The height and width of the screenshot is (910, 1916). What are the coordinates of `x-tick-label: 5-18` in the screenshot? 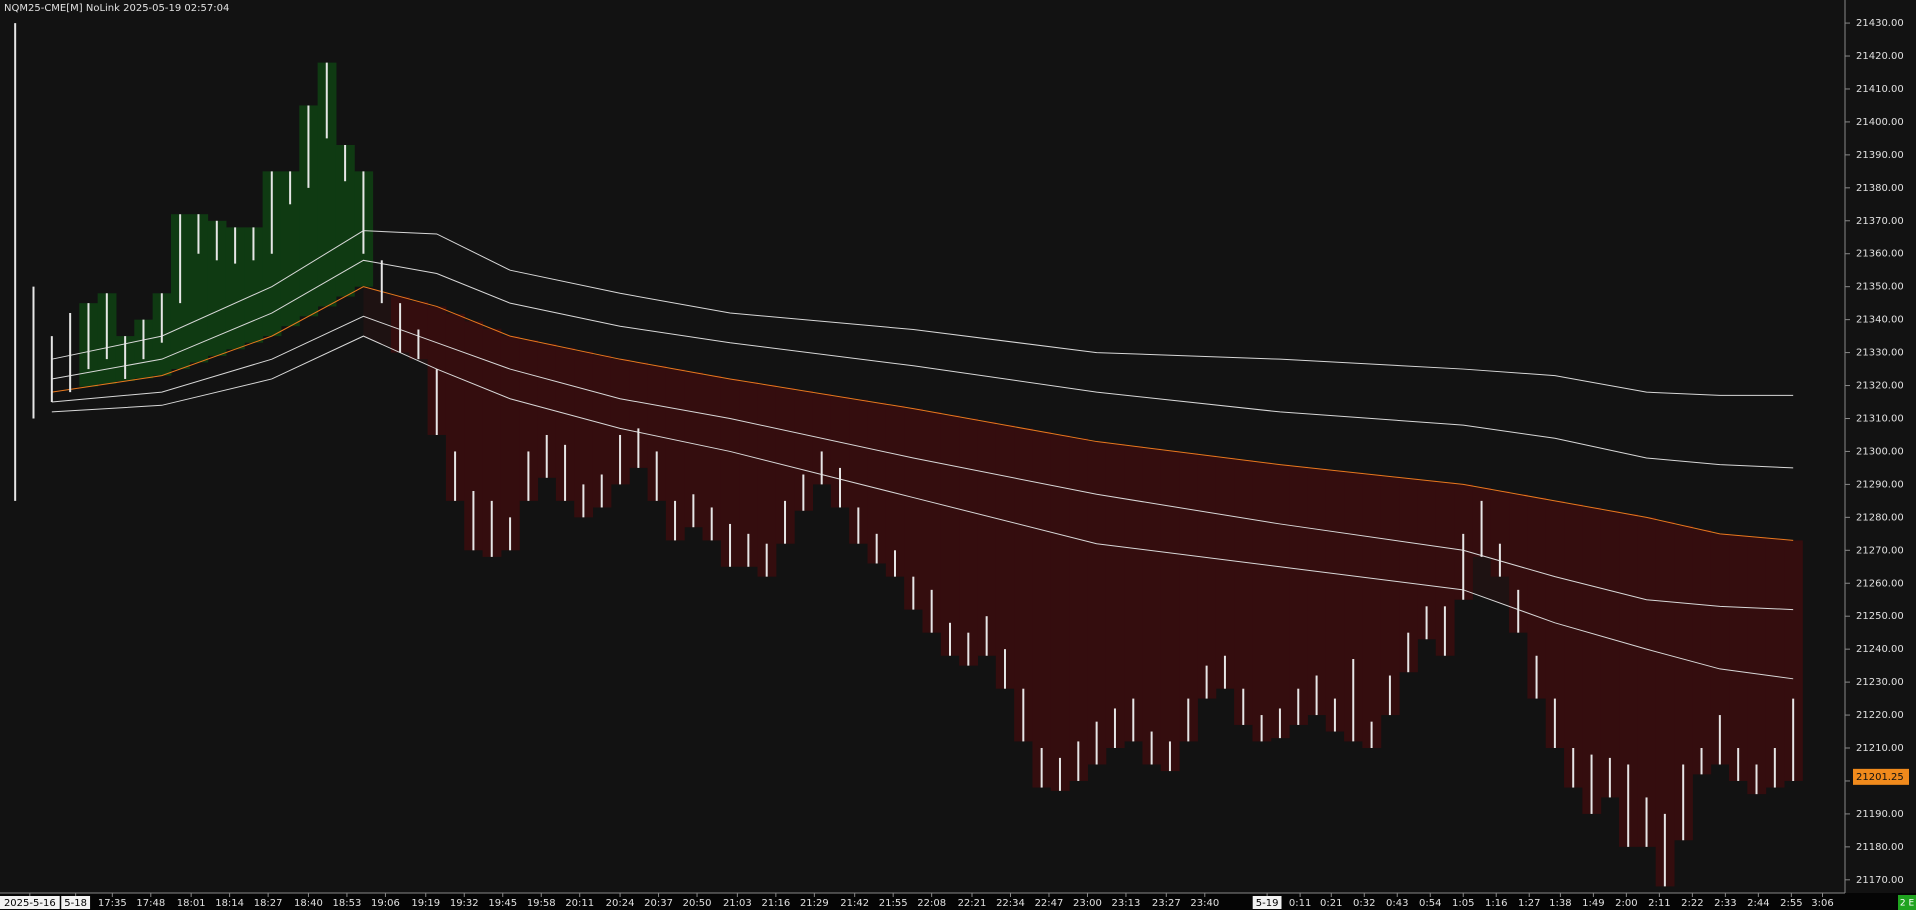 It's located at (75, 903).